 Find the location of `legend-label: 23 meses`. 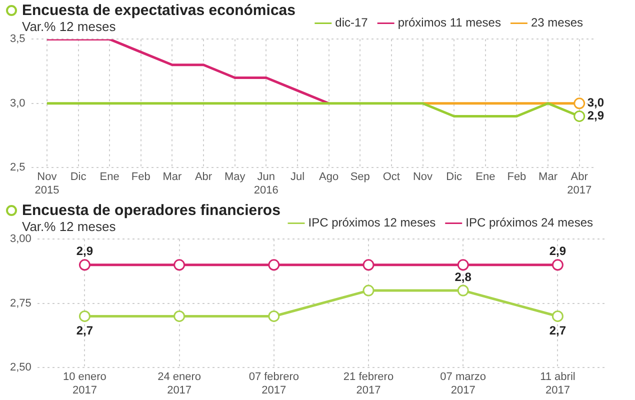

legend-label: 23 meses is located at coordinates (557, 23).